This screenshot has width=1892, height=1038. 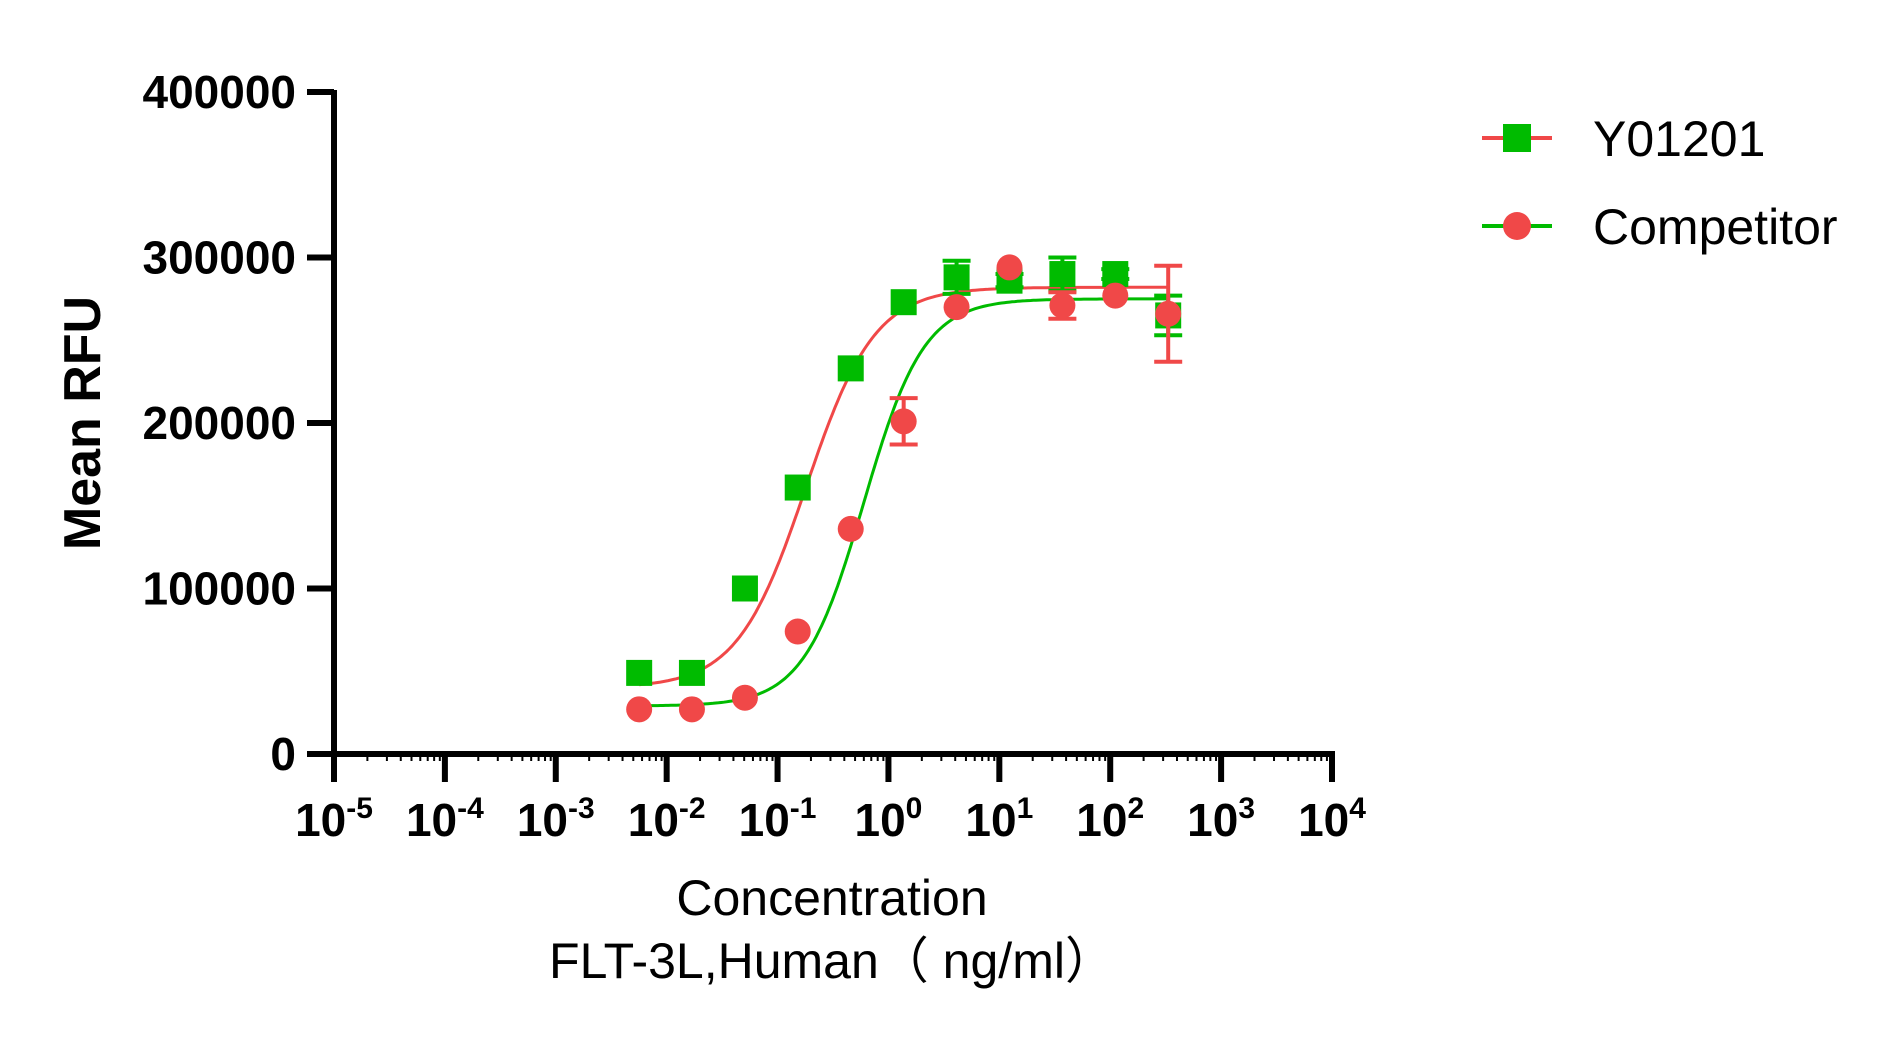 I want to click on x-tick-label: 10⁻⁵, so click(x=334, y=819).